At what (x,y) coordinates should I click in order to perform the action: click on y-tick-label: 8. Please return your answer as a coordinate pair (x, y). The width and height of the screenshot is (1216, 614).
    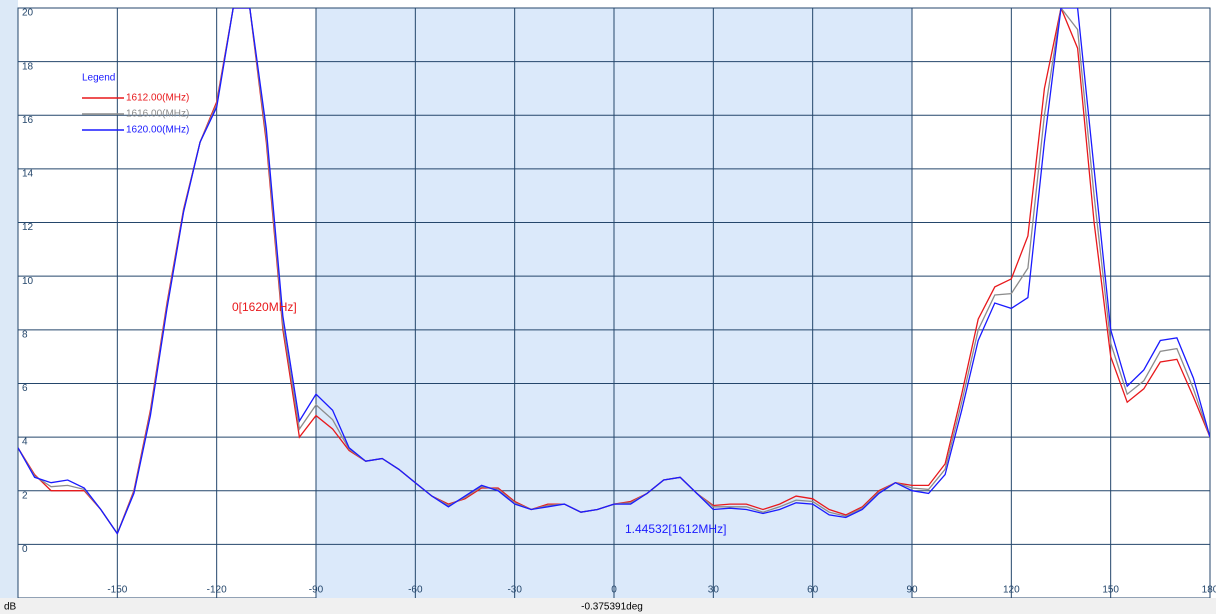
    Looking at the image, I should click on (25, 334).